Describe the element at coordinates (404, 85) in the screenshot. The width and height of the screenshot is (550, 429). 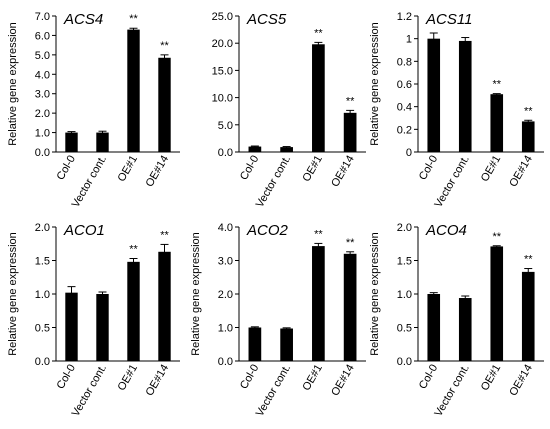
I see `y-tick-label: 0.6` at that location.